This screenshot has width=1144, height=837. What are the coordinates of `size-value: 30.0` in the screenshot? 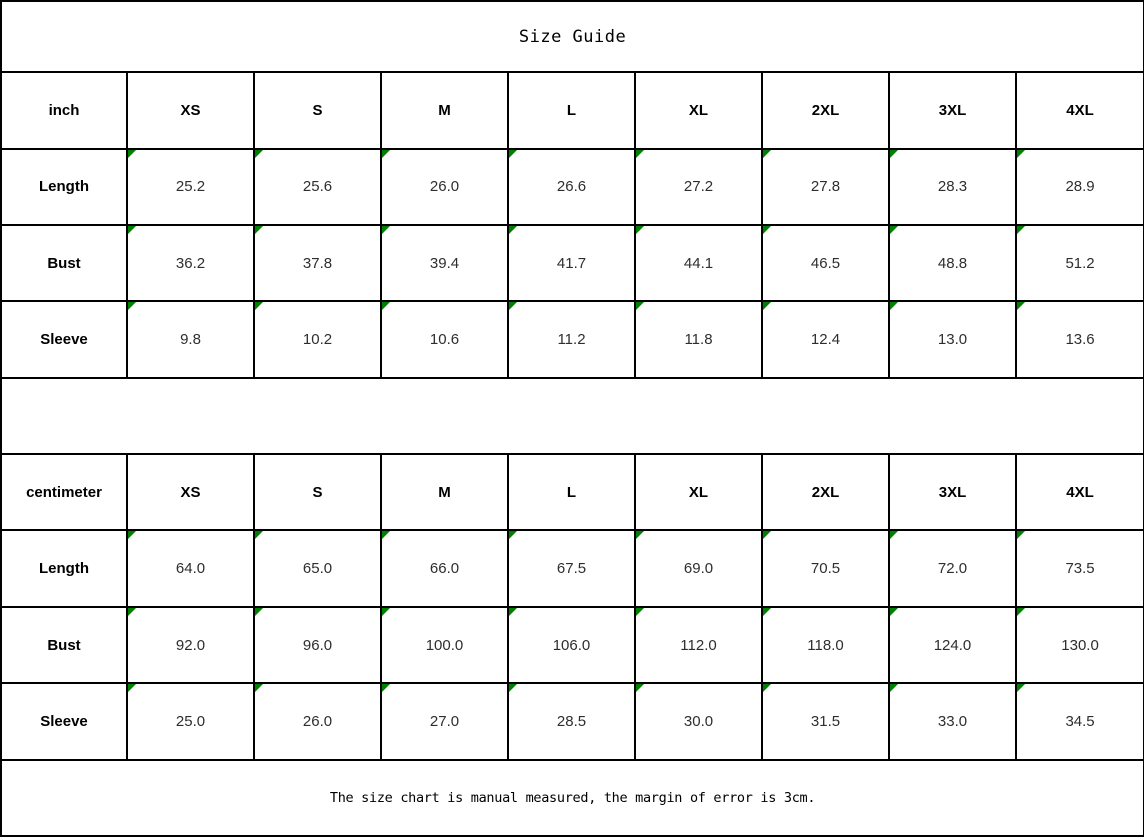 It's located at (698, 721).